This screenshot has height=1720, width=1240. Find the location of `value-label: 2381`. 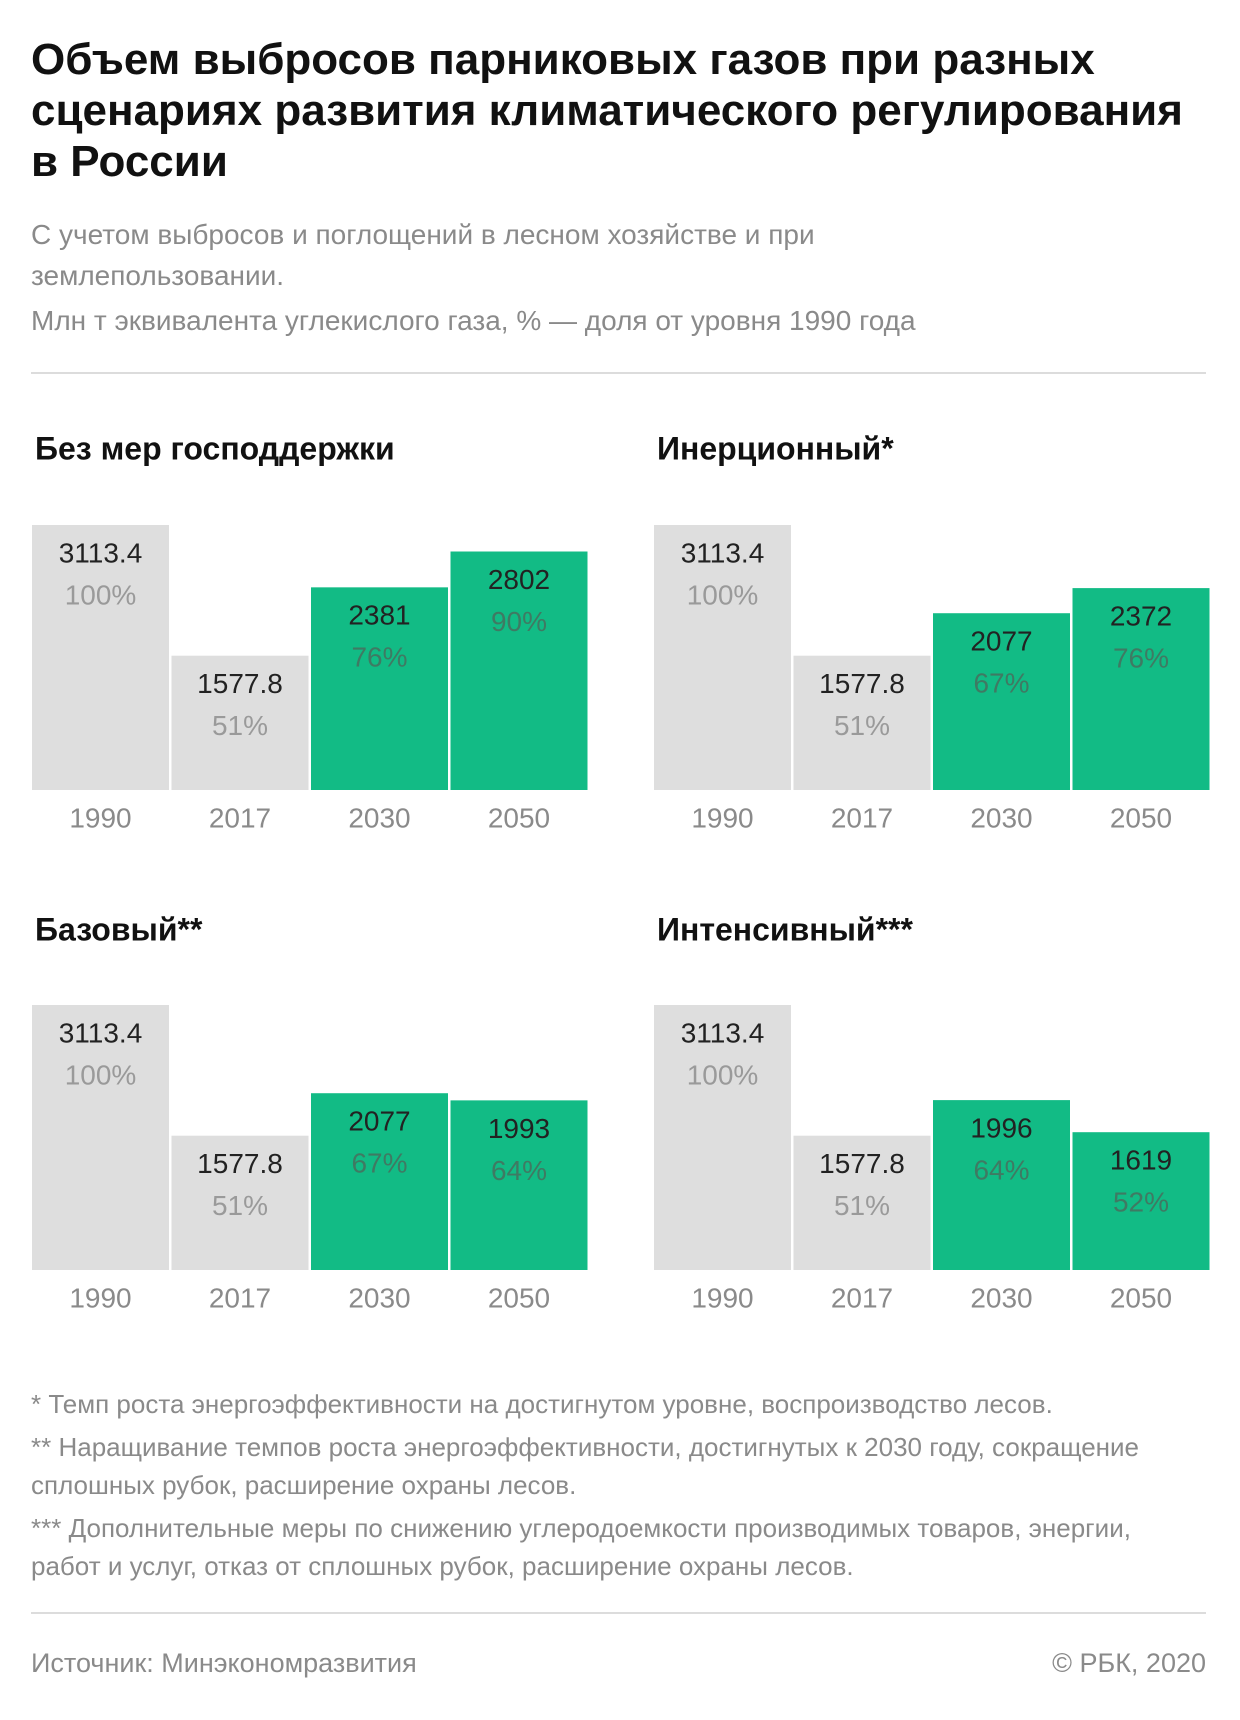

value-label: 2381 is located at coordinates (379, 615).